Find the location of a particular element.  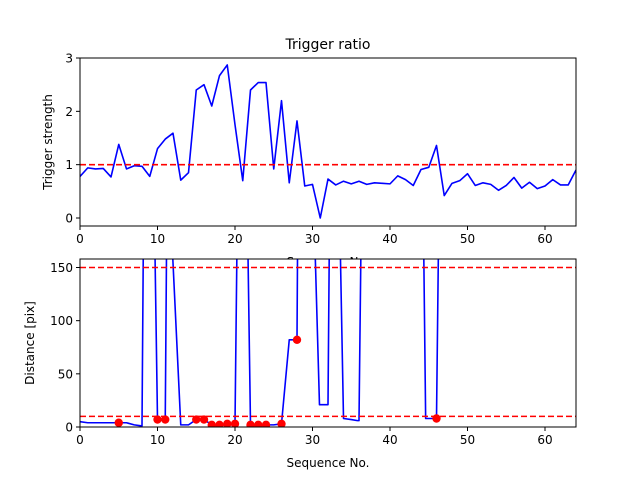

top-y-tick-label: 1 is located at coordinates (69, 165).